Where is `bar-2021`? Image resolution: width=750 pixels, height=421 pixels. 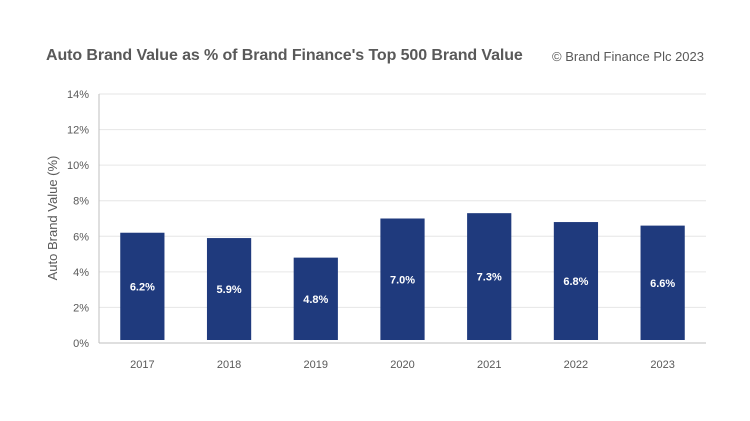 bar-2021 is located at coordinates (489, 276).